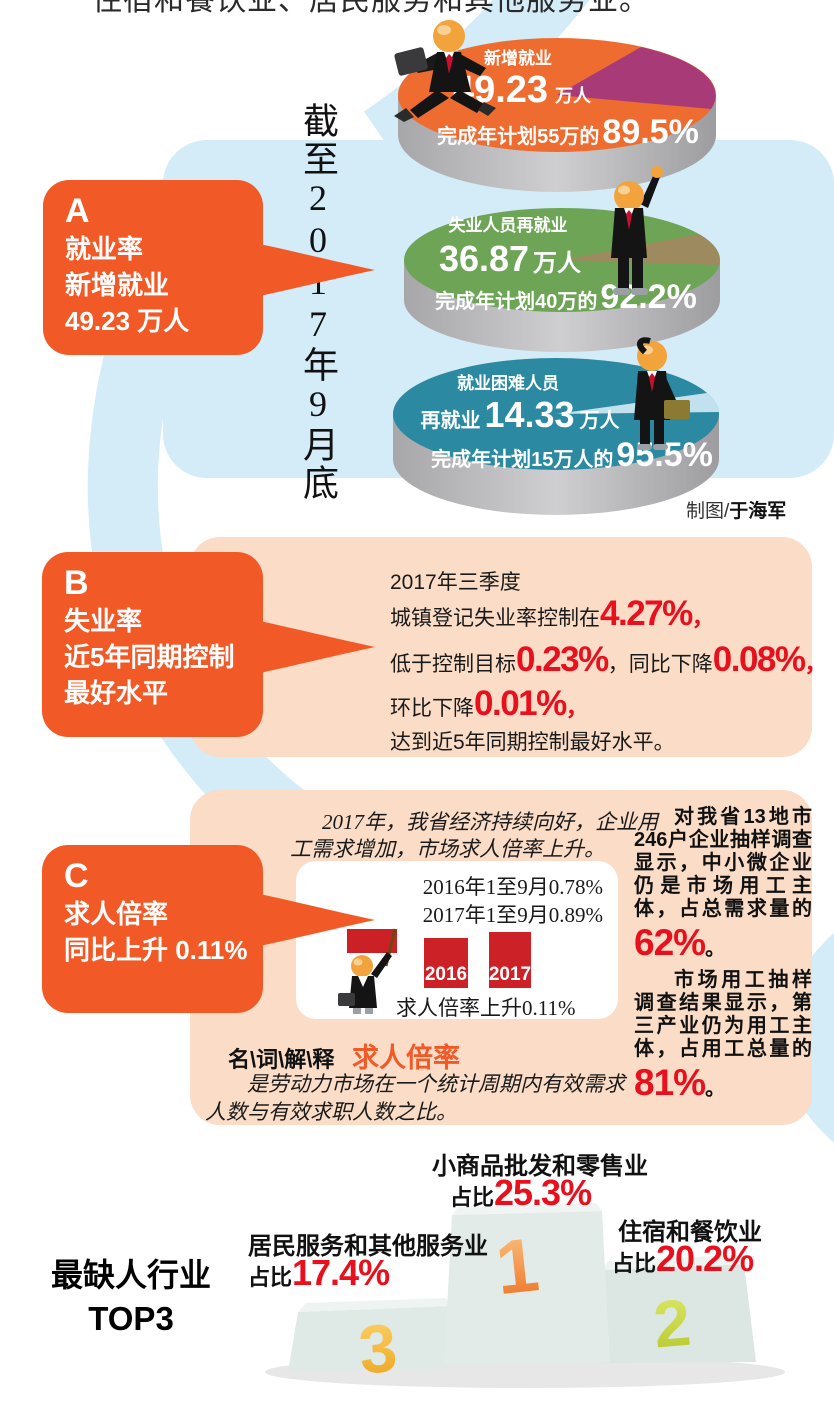  I want to click on b-stat-number: 0.23%, so click(562, 659).